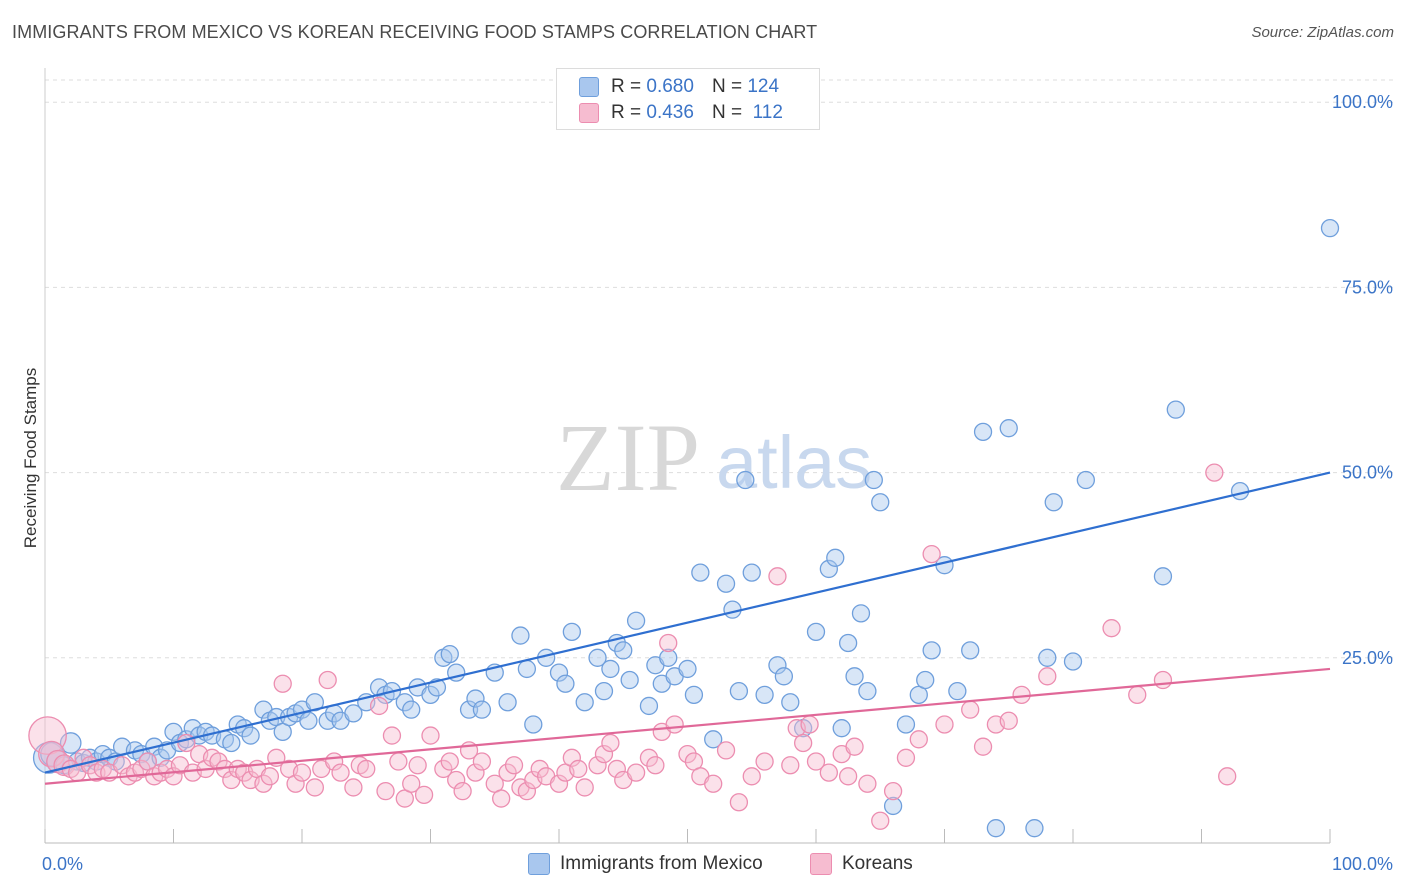  What do you see at coordinates (767, 112) in the screenshot?
I see `legend-n-value: 112` at bounding box center [767, 112].